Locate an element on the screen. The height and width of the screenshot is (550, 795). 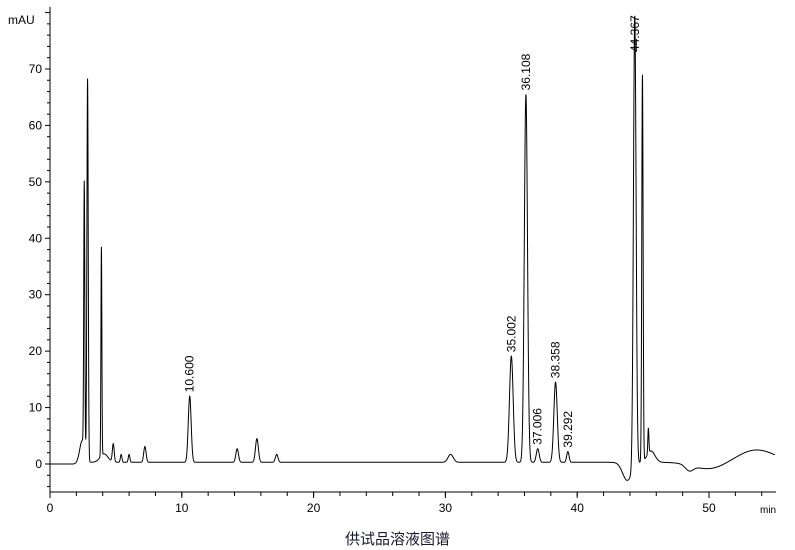
y-tick-label: 0 is located at coordinates (38, 464).